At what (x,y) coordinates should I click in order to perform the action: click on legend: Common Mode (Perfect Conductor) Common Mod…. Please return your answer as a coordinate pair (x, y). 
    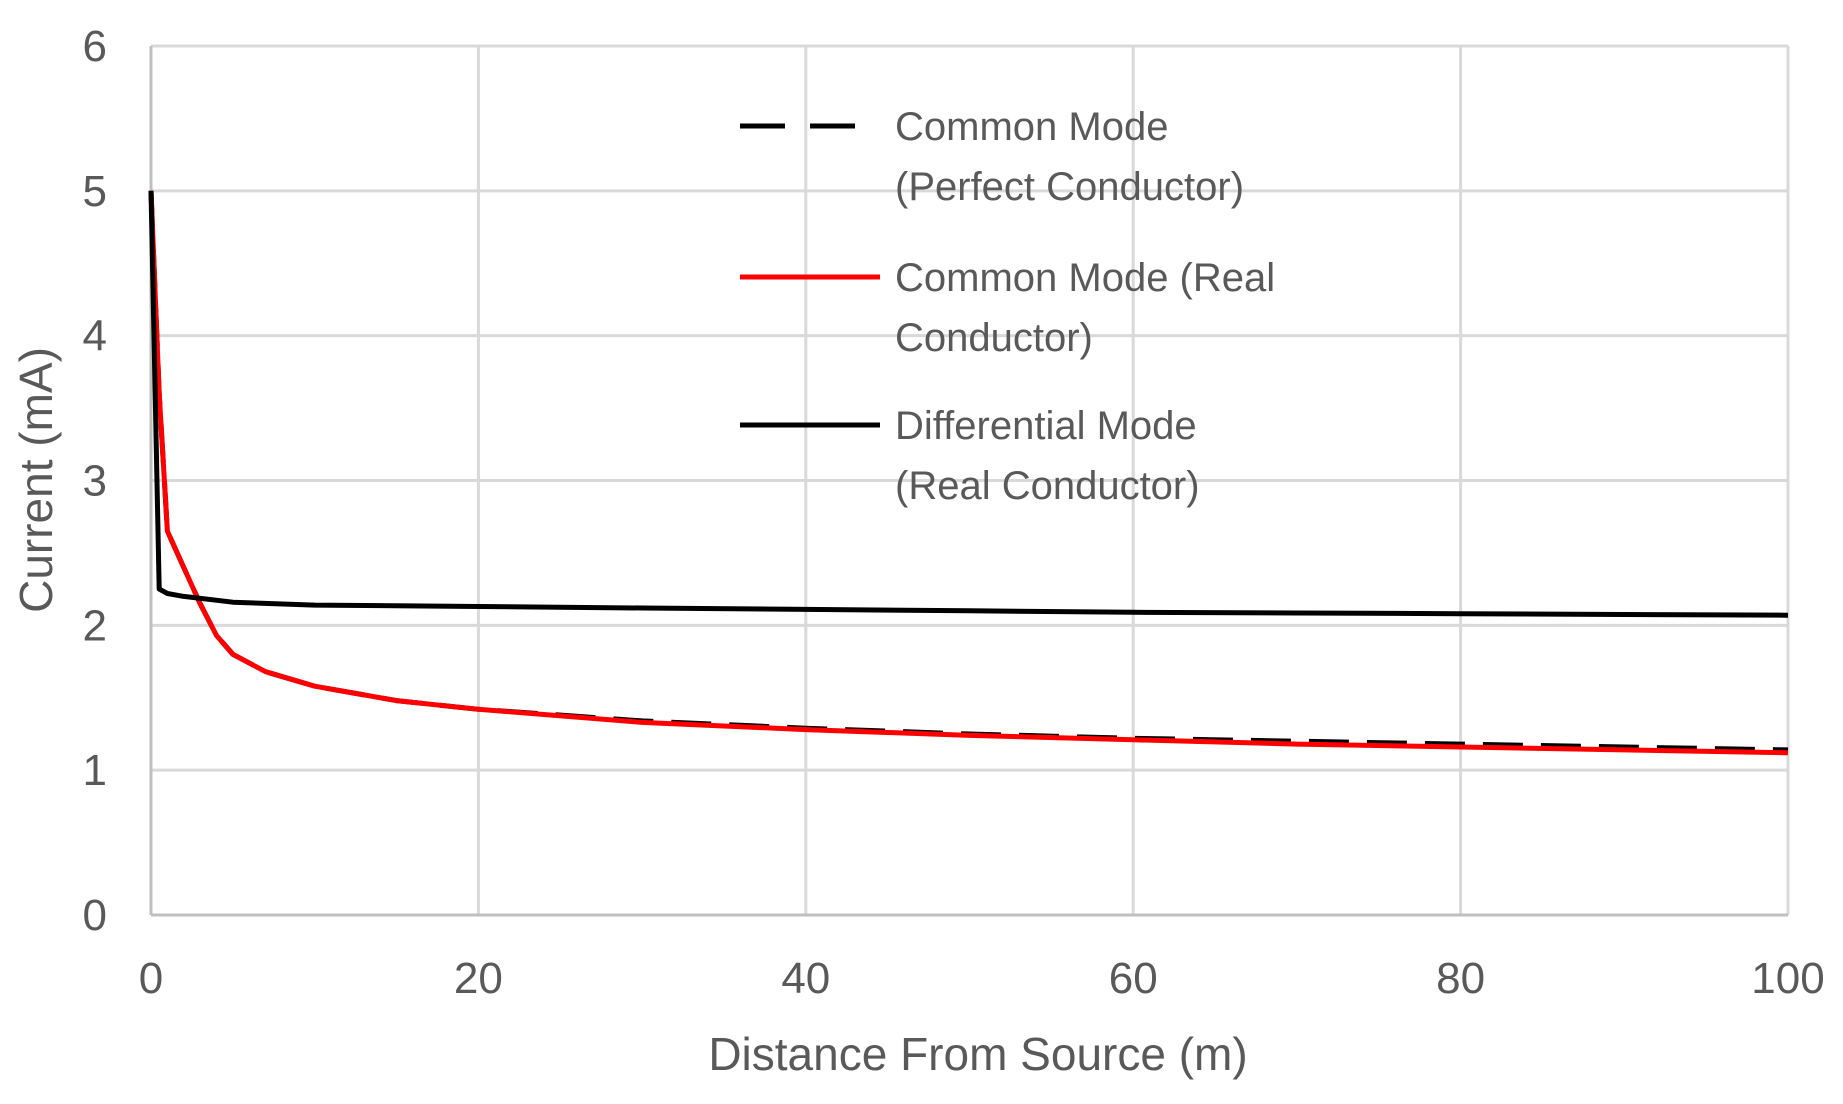
    Looking at the image, I should click on (1007, 306).